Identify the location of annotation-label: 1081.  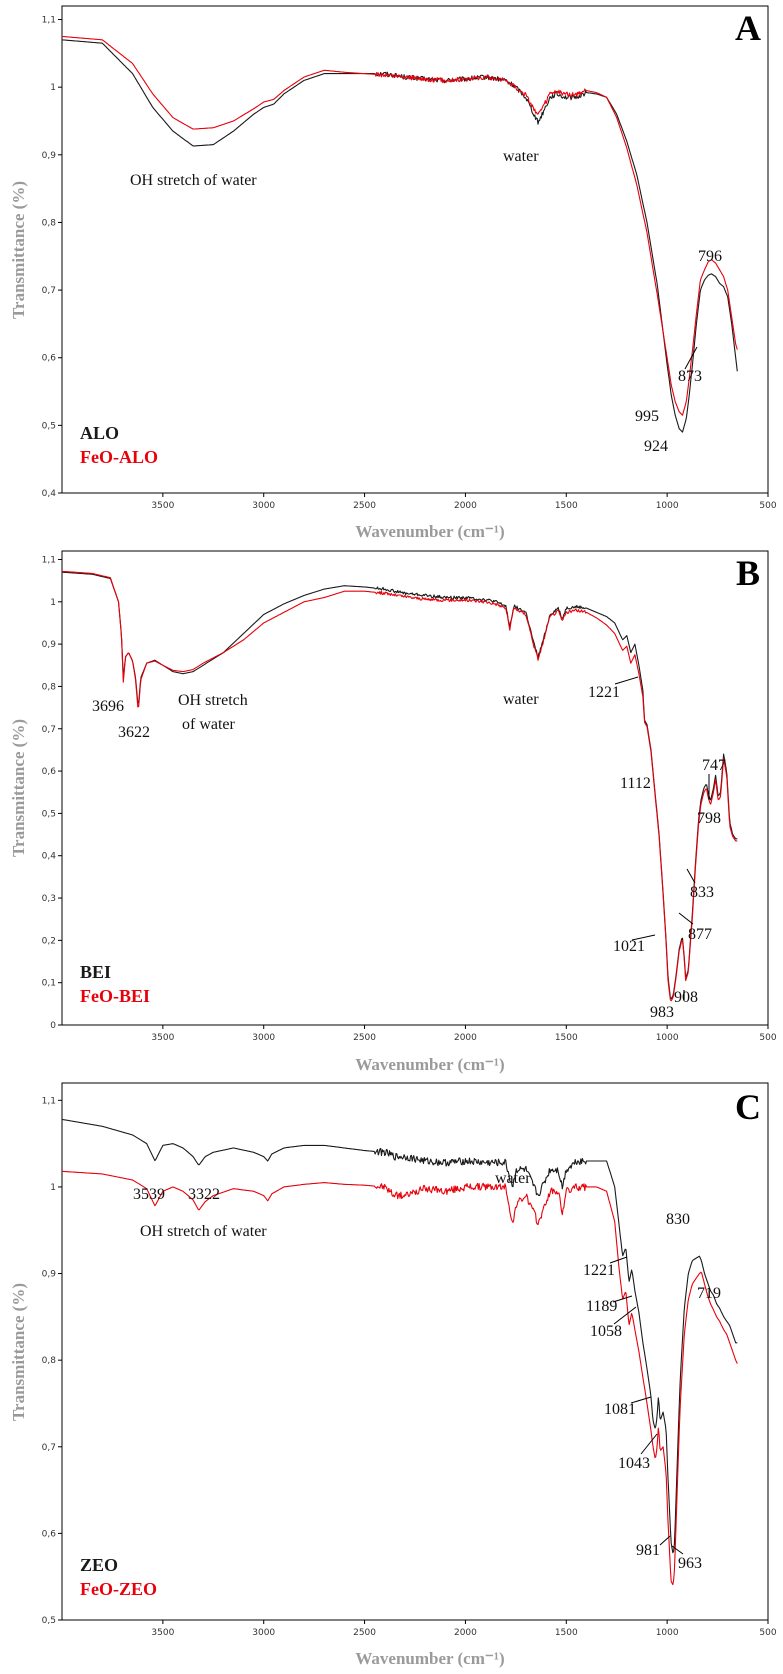
(620, 1409).